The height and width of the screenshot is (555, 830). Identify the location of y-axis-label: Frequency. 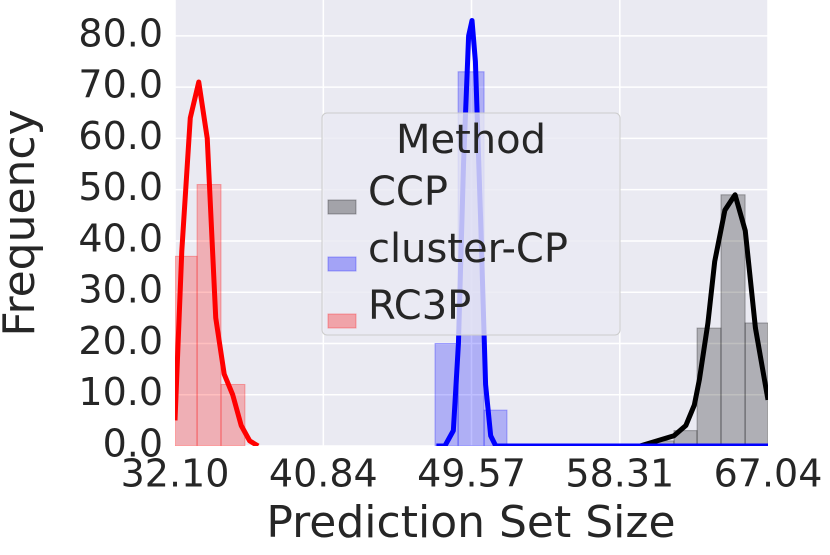
(22, 222).